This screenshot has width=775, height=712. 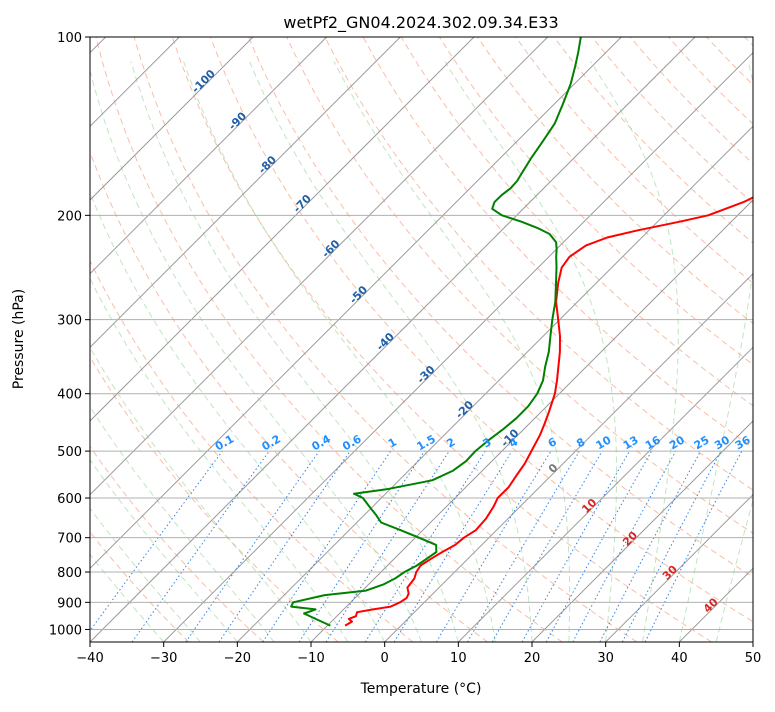 I want to click on y-tick-label: 300, so click(x=69, y=321).